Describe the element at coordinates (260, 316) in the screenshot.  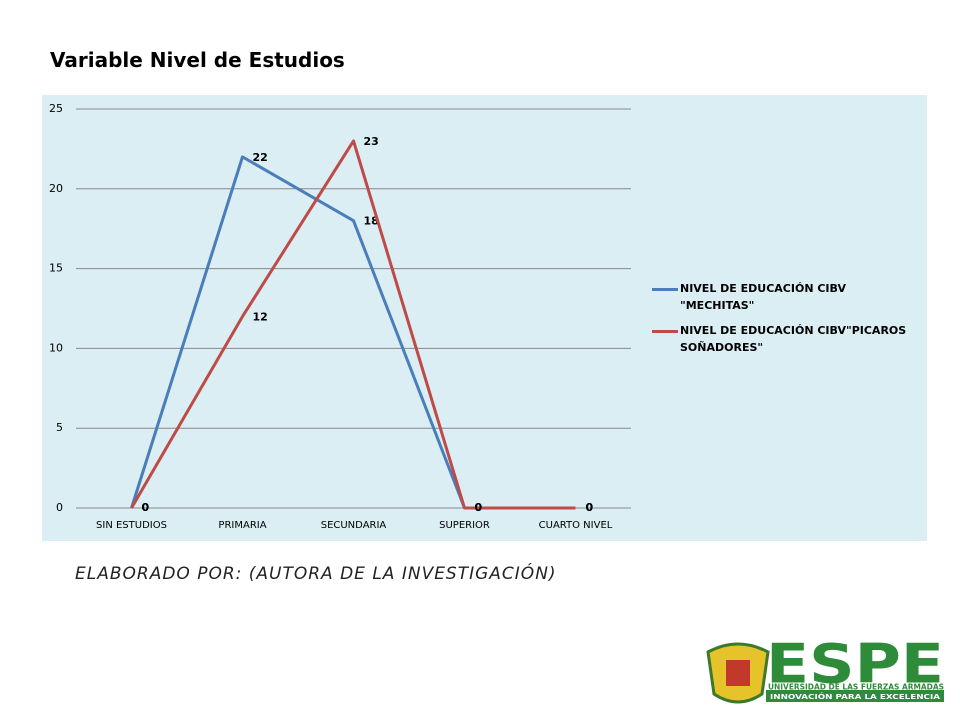
I see `data-label: 12` at that location.